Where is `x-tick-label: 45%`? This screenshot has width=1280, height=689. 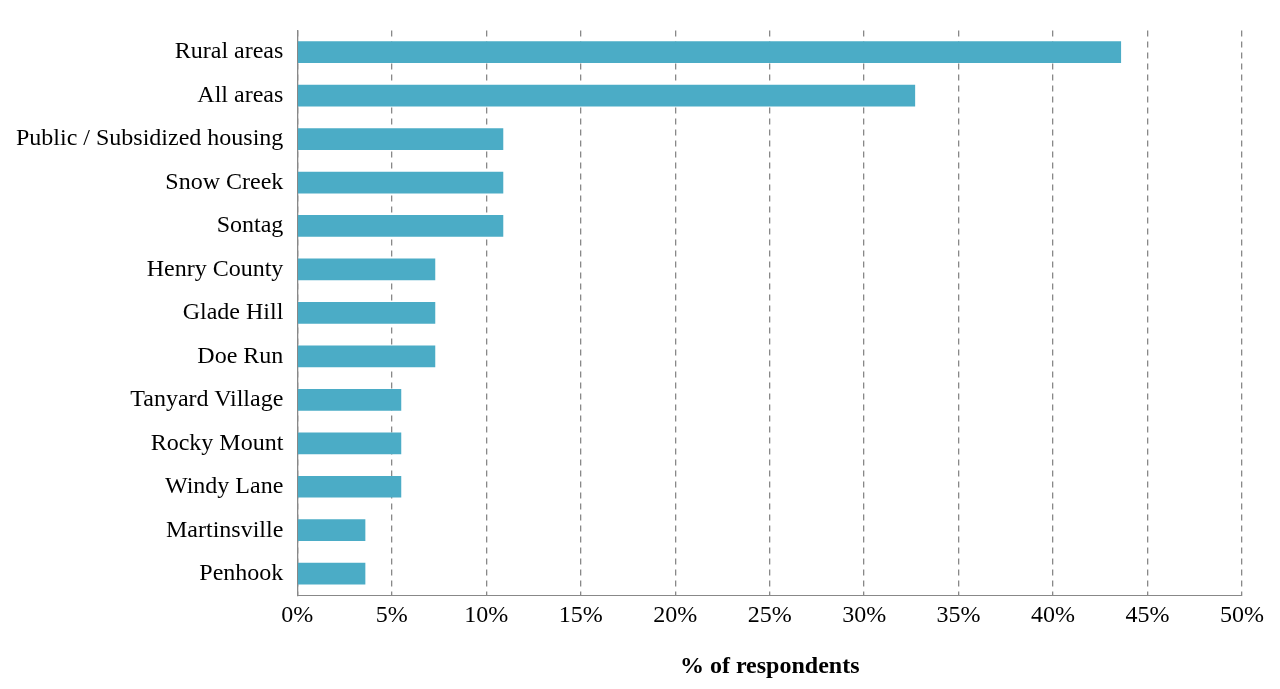
x-tick-label: 45% is located at coordinates (1147, 614).